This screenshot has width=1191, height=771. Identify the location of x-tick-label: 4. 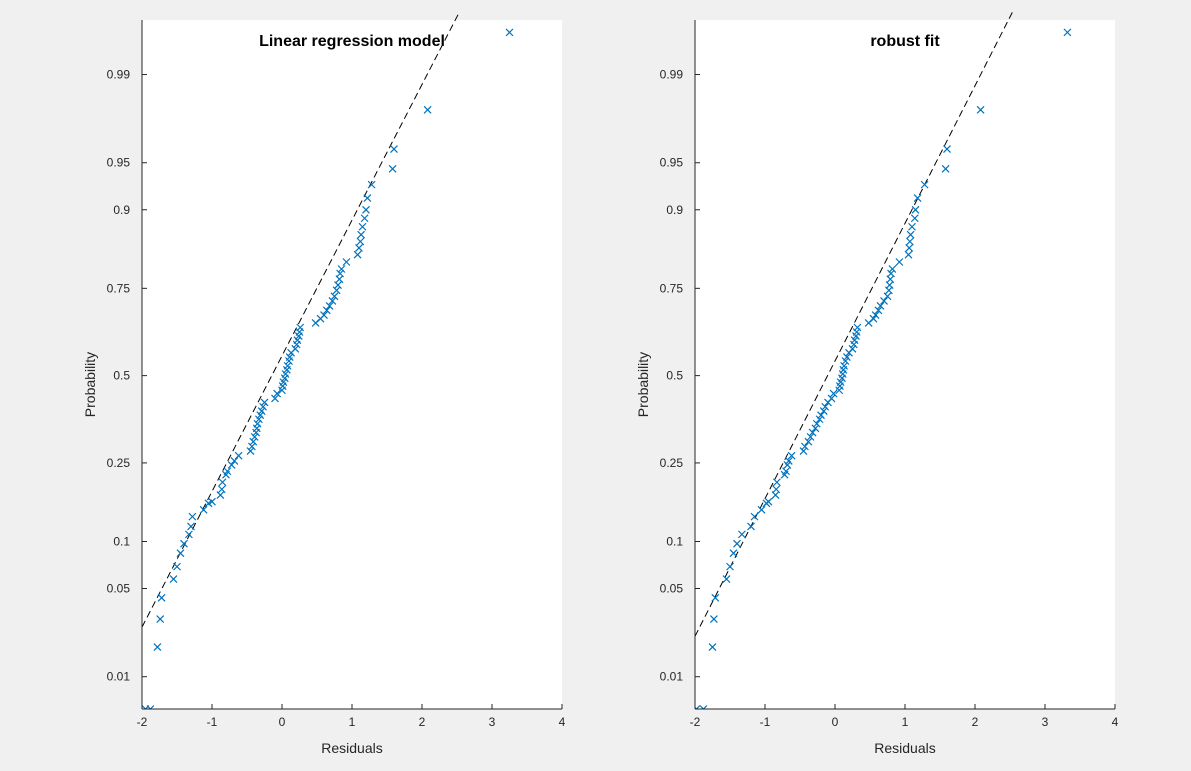
(562, 722).